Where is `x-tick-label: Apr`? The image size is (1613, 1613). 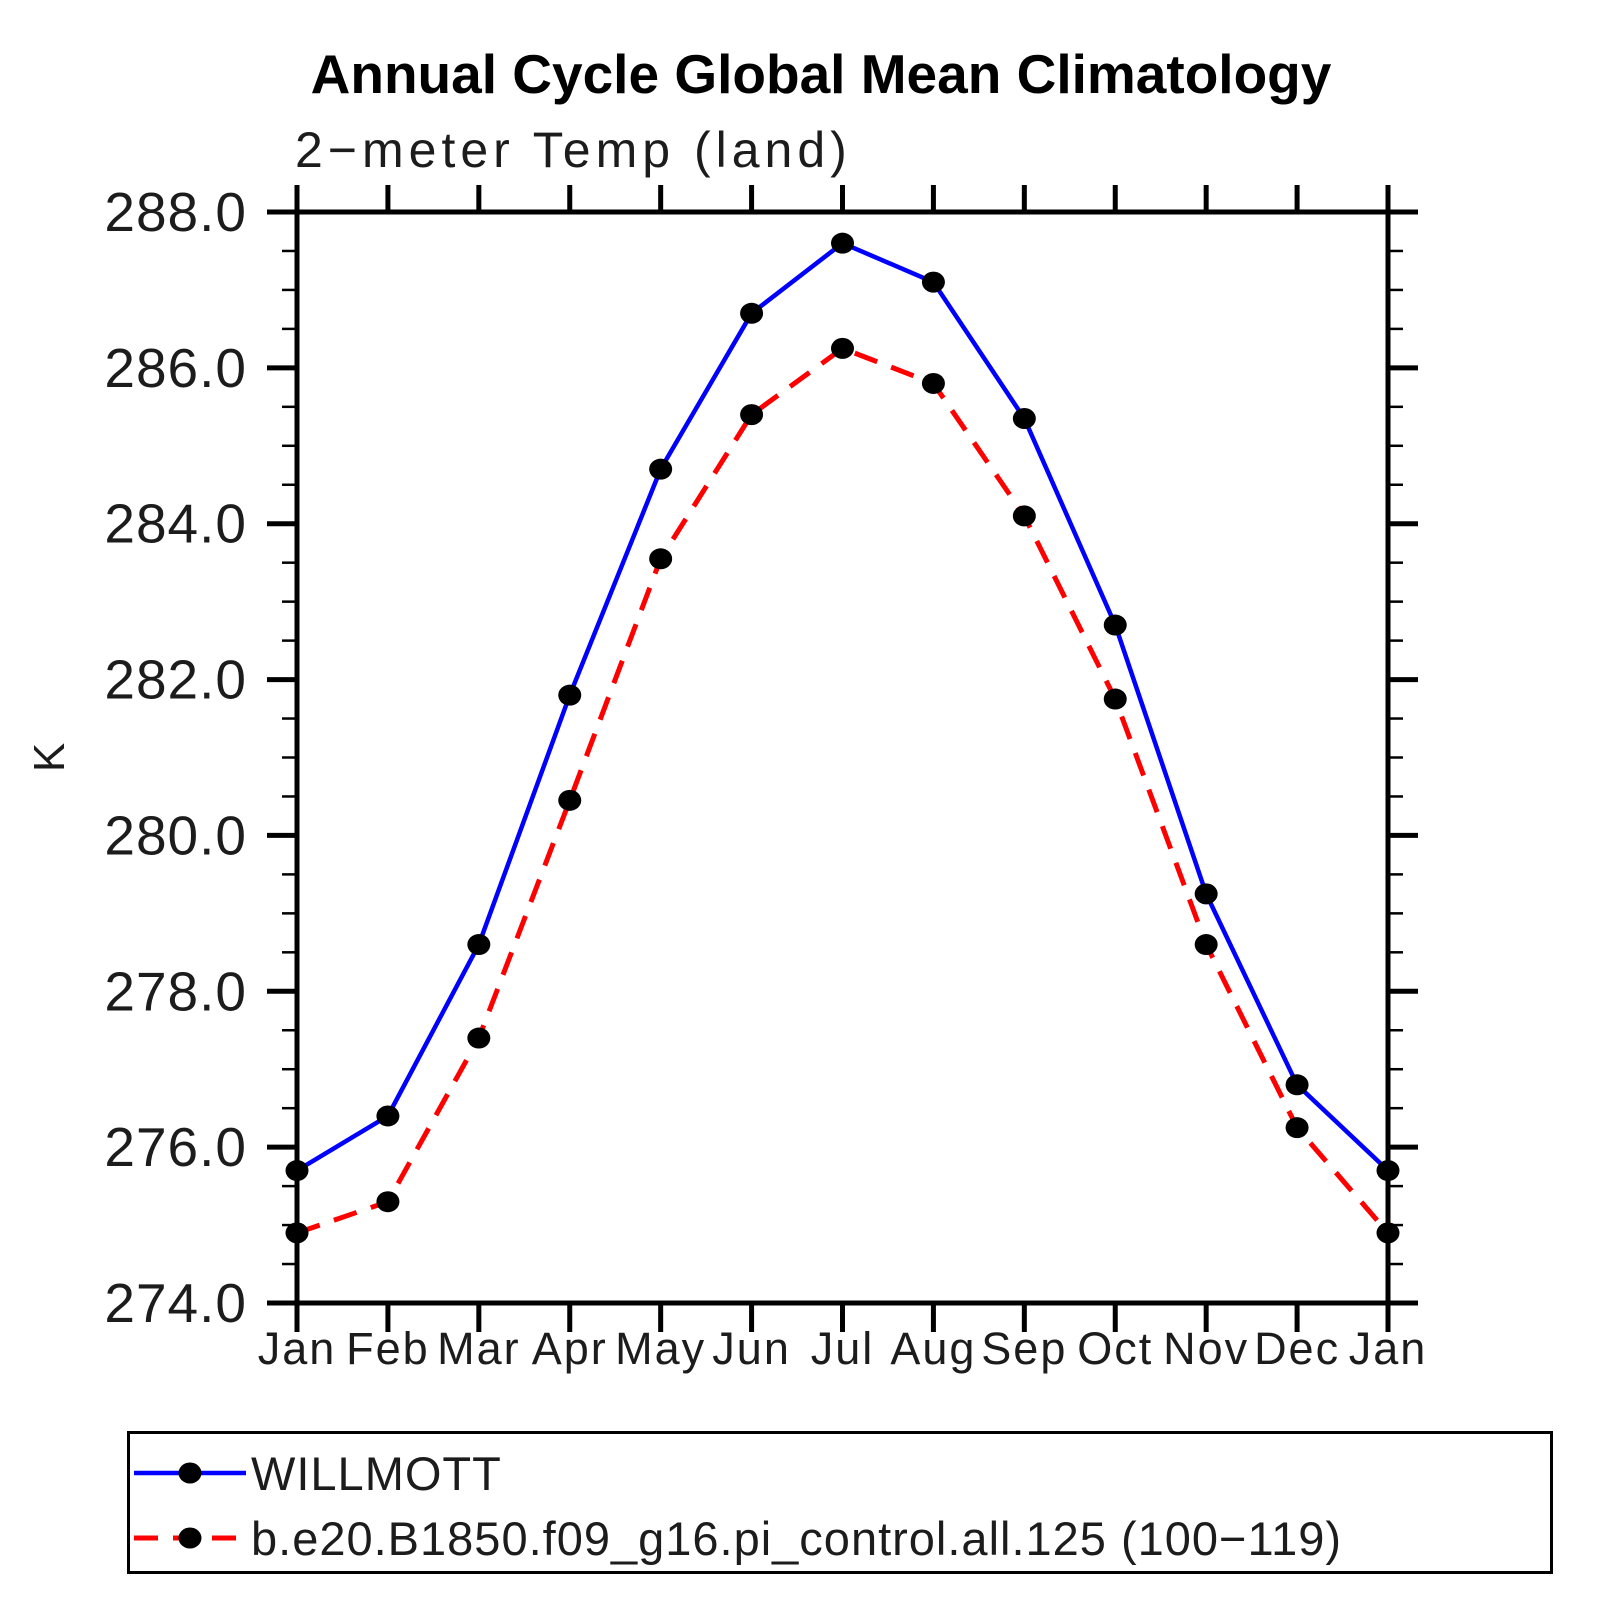 x-tick-label: Apr is located at coordinates (570, 1348).